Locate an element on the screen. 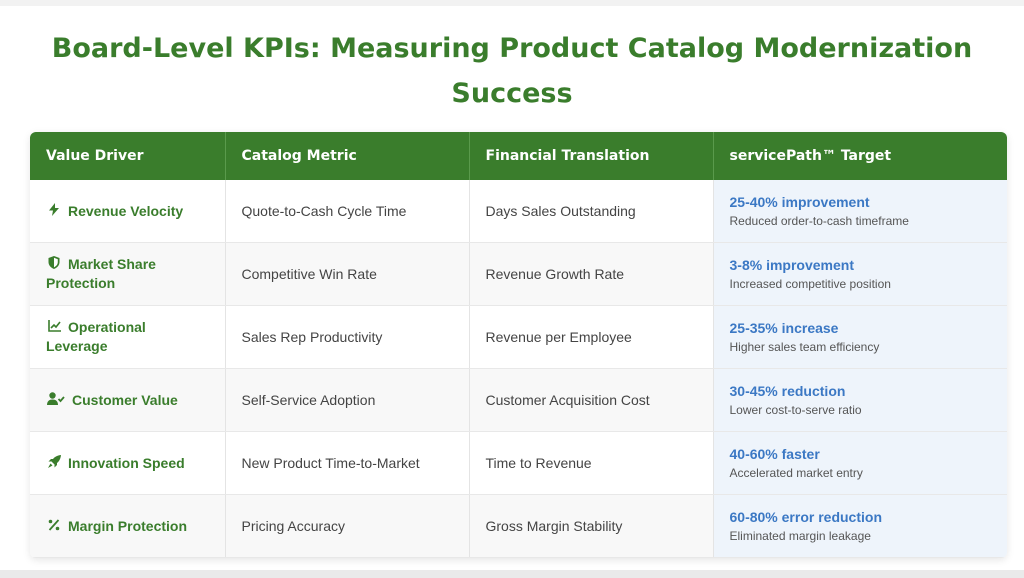 The image size is (1024, 578). target-note: Accelerated market entry is located at coordinates (796, 473).